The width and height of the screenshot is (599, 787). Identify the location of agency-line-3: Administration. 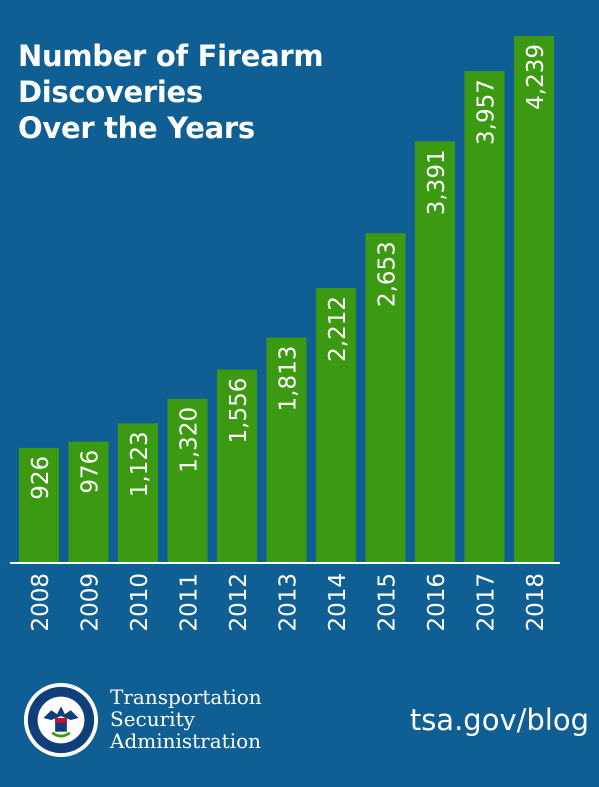
(186, 741).